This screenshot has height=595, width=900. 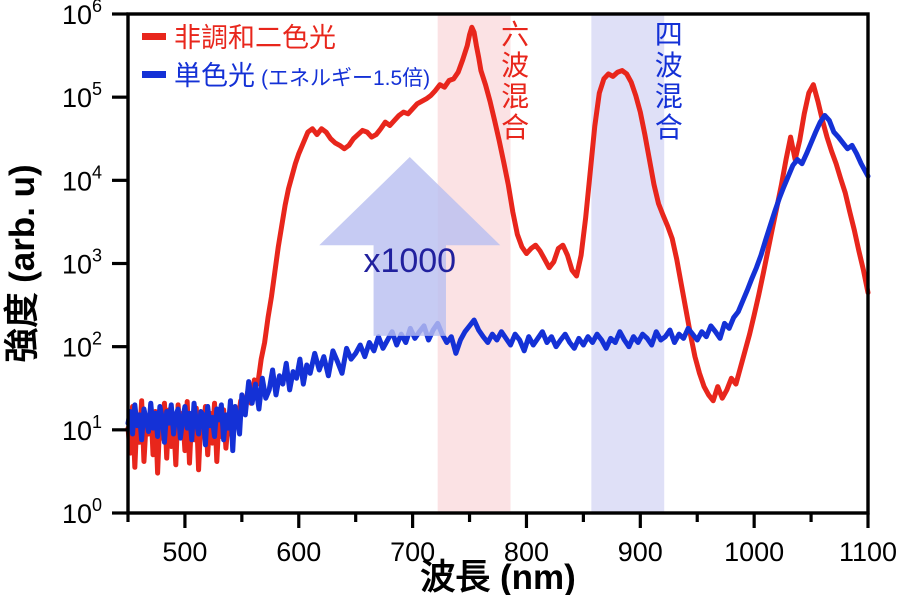 I want to click on x-tick-label: 800, so click(x=526, y=552).